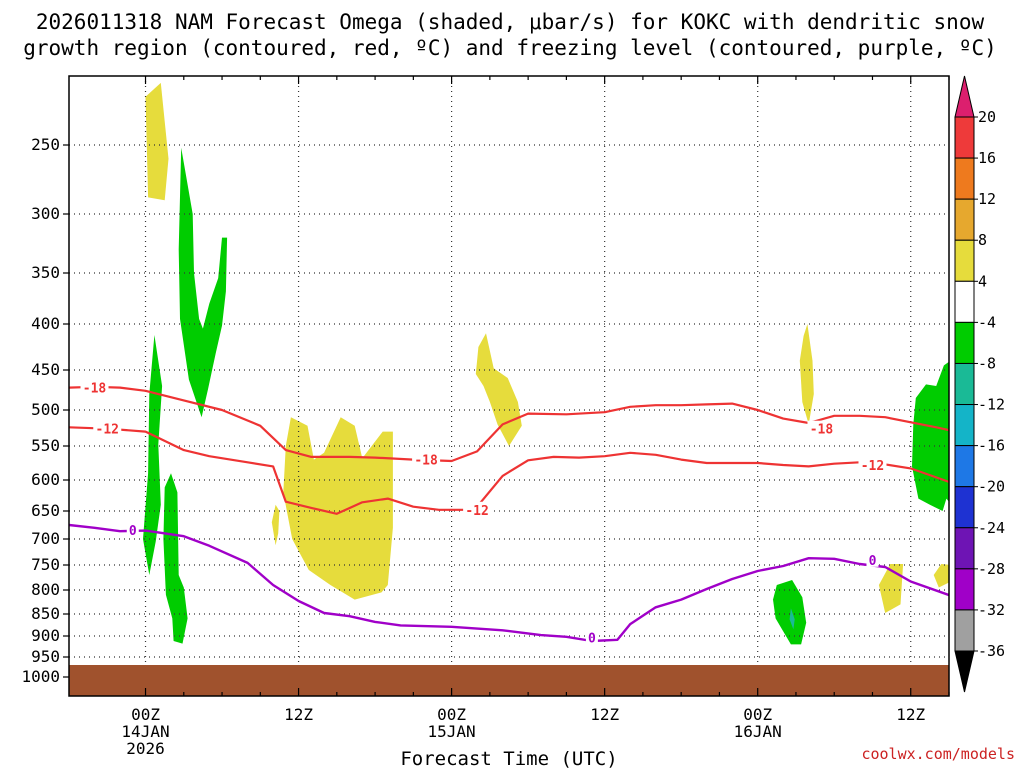 This screenshot has height=772, width=1024. What do you see at coordinates (45, 445) in the screenshot?
I see `y-tick-label: 550` at bounding box center [45, 445].